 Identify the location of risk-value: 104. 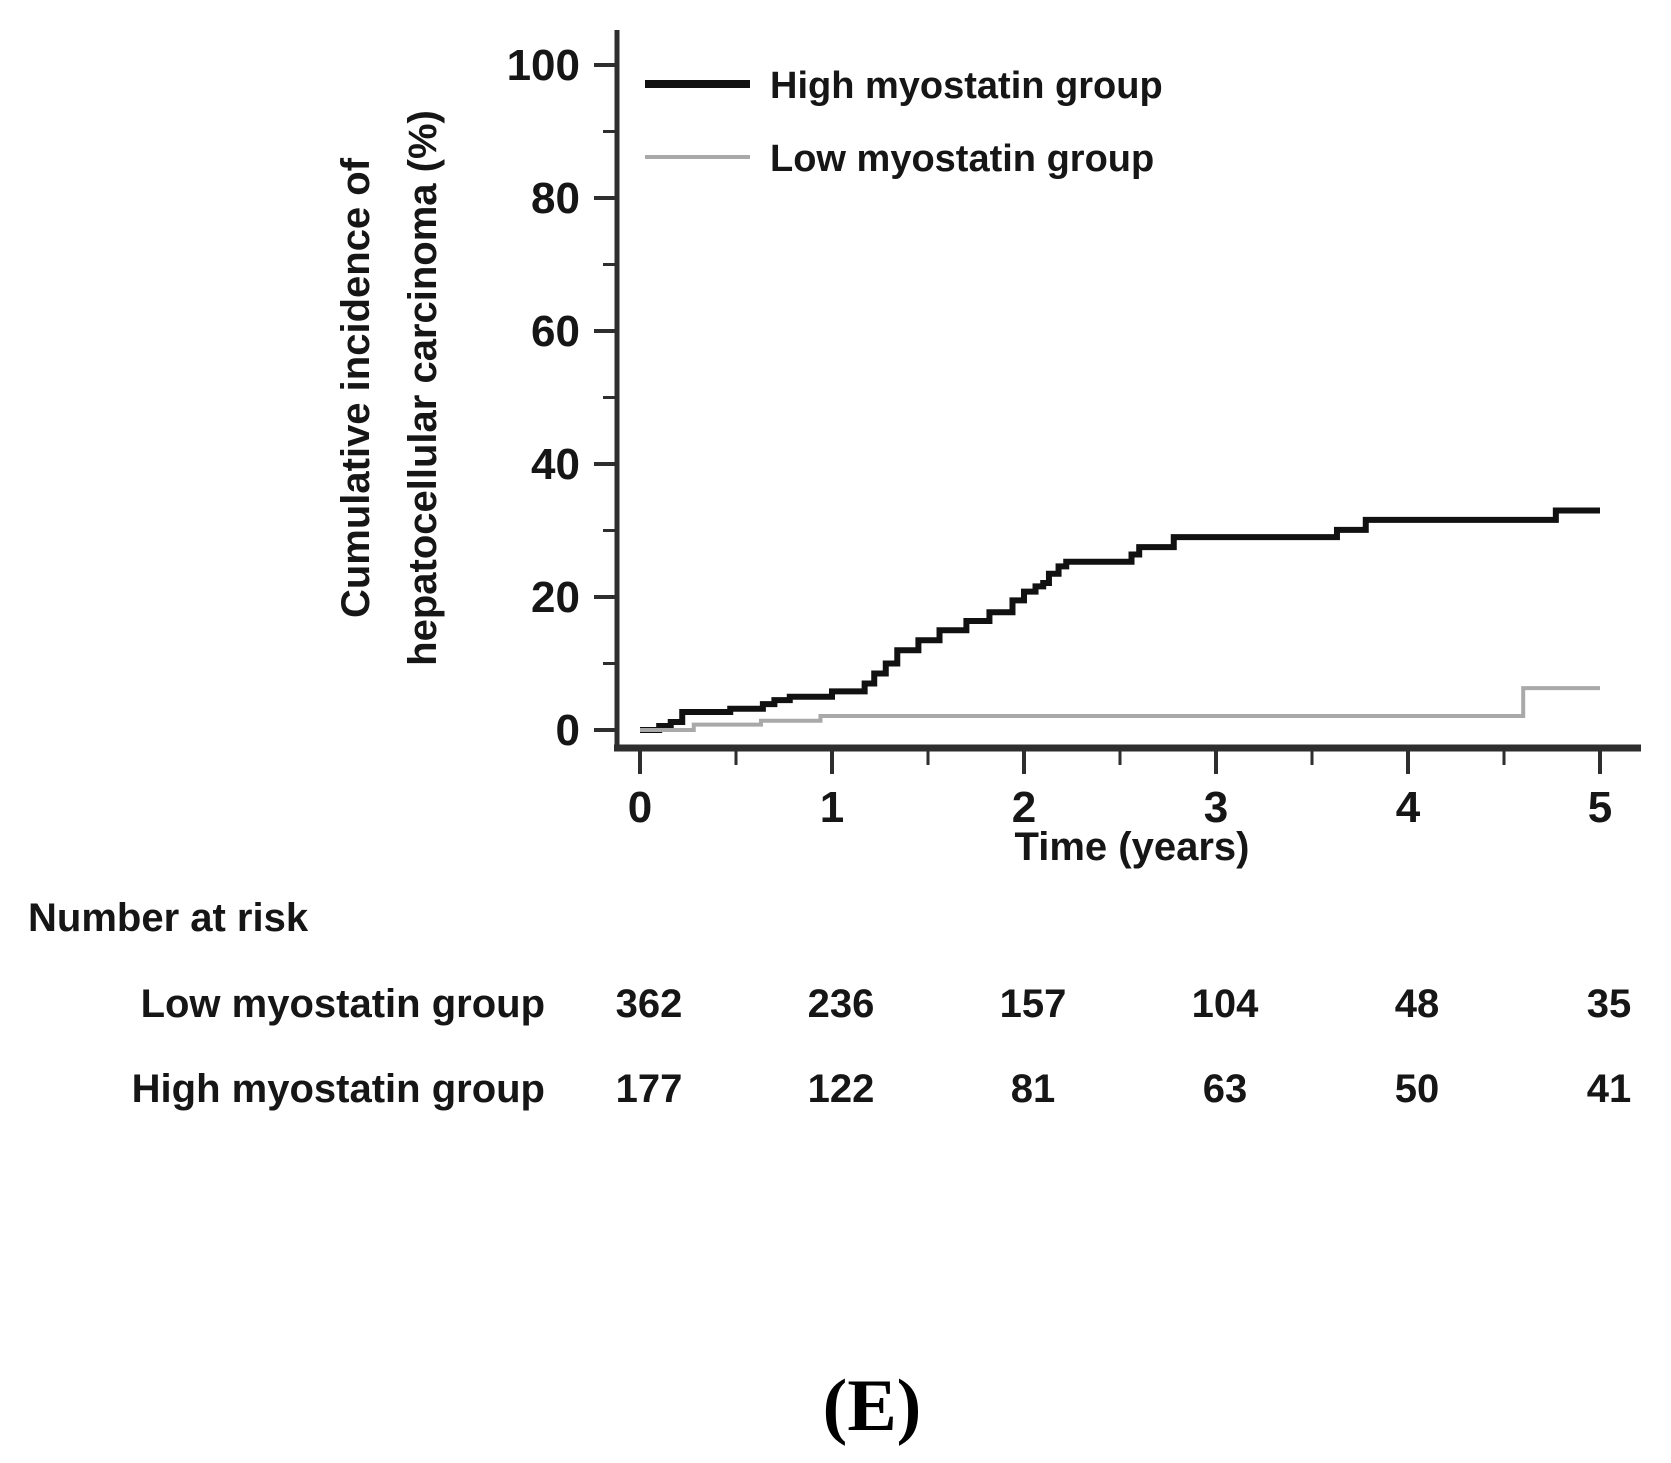
(1225, 1004).